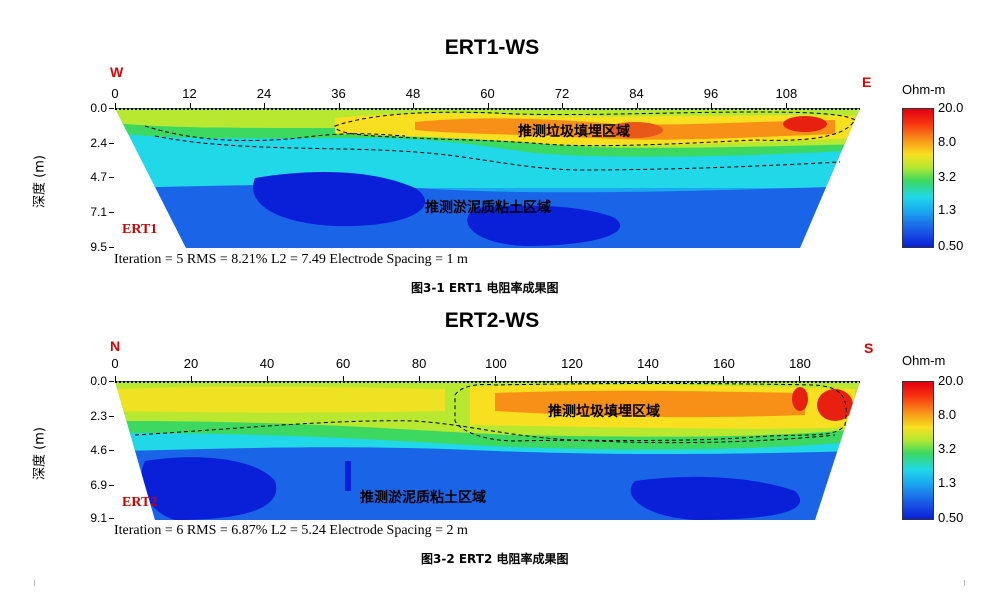 This screenshot has height=593, width=990. Describe the element at coordinates (40, 181) in the screenshot. I see `chart1-y-axis-label: 深度 (m)` at that location.